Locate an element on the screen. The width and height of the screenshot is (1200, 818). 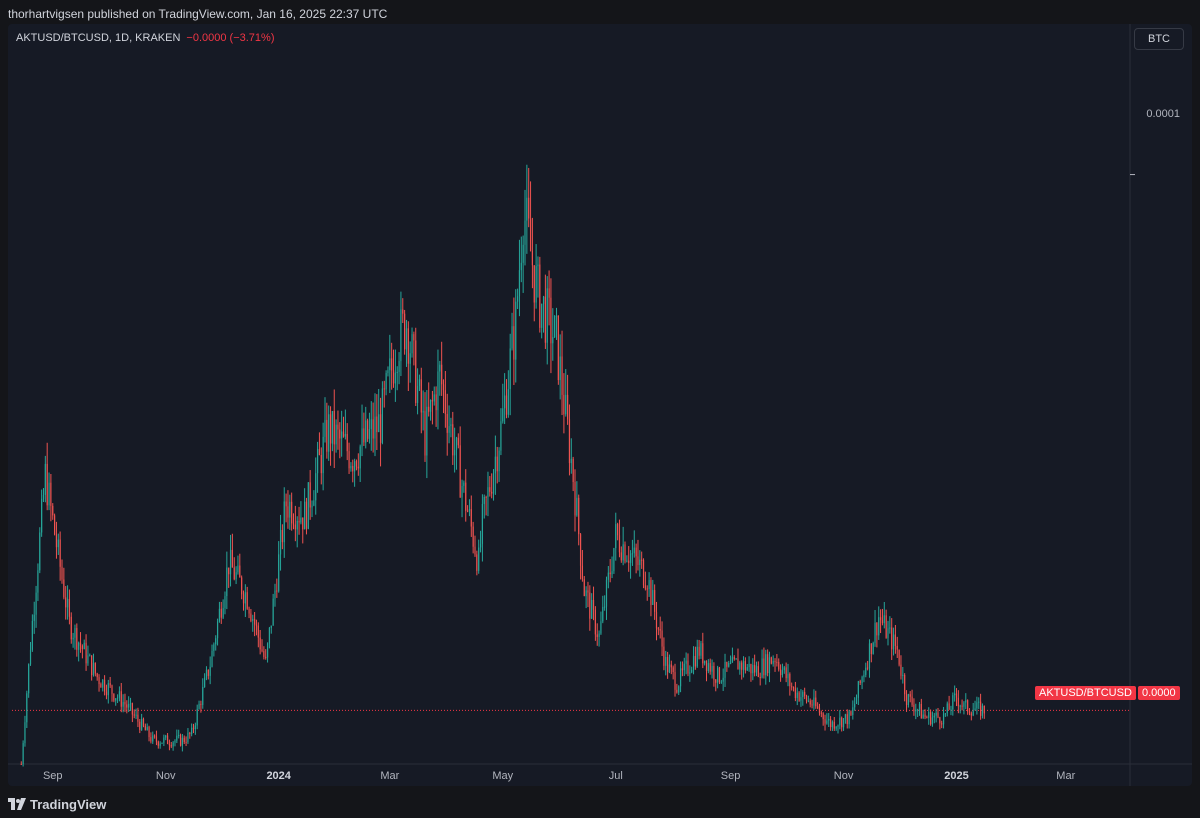
last-price-tag: 0.0000 is located at coordinates (1159, 693).